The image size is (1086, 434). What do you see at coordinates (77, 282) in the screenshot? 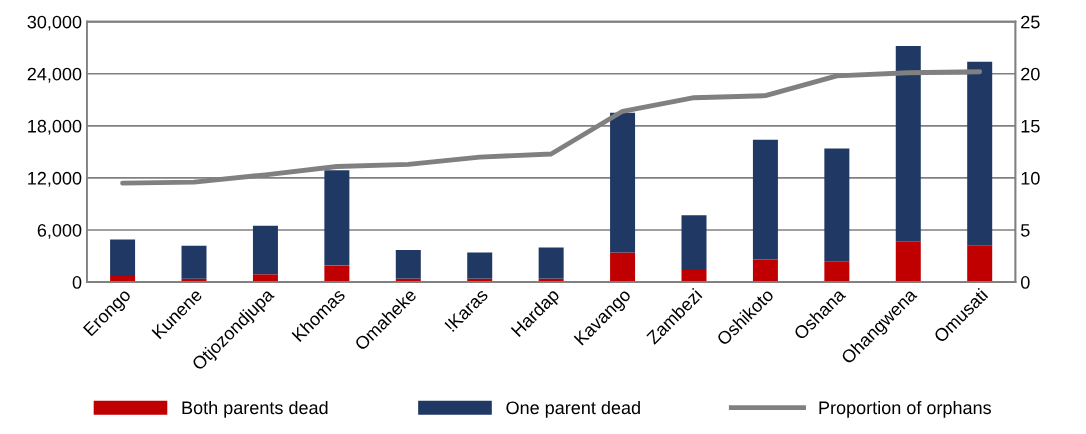
I see `y-tick-label: 0` at bounding box center [77, 282].